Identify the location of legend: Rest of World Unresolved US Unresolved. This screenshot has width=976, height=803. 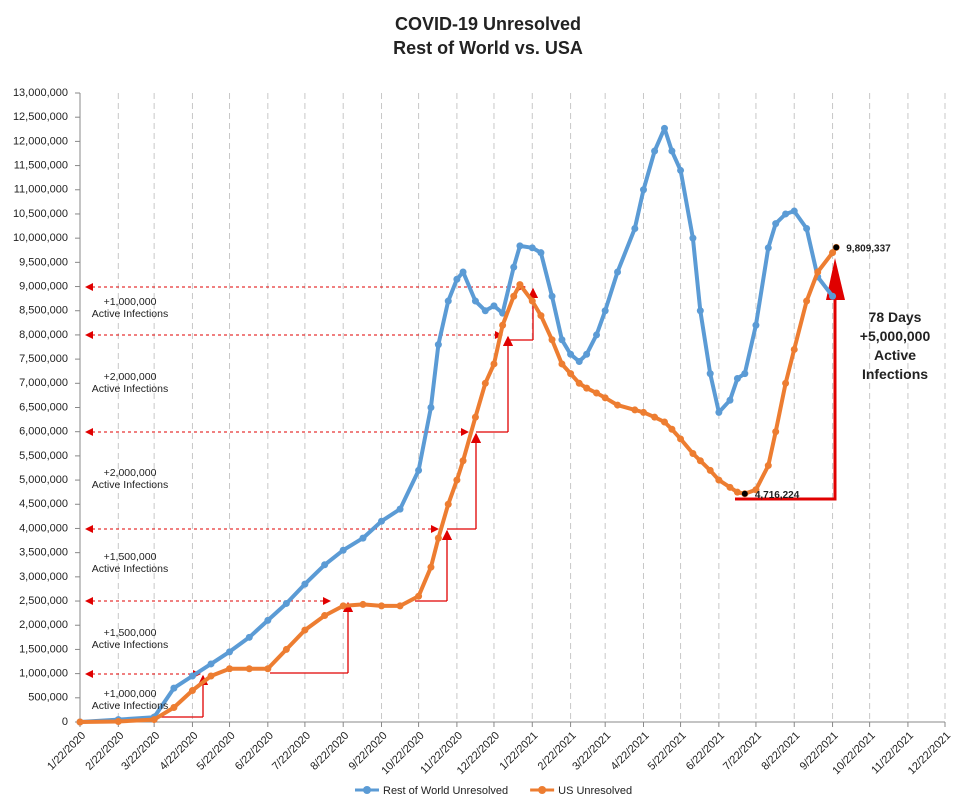
(493, 791).